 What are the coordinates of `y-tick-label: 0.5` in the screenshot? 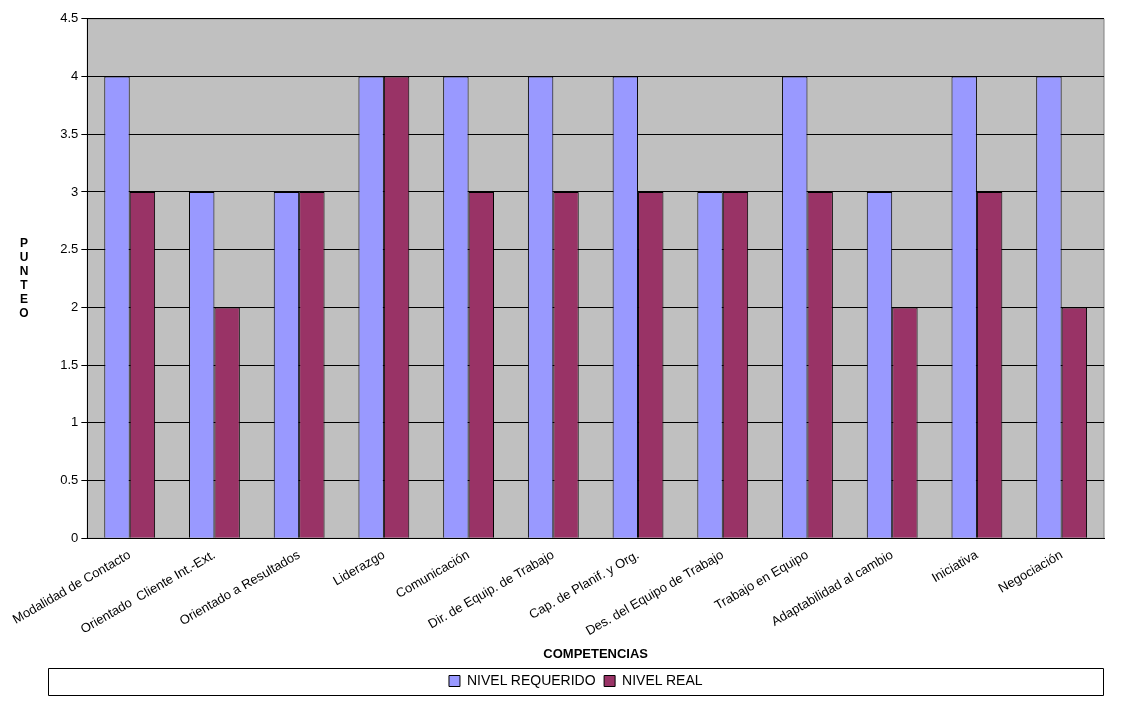 It's located at (69, 480).